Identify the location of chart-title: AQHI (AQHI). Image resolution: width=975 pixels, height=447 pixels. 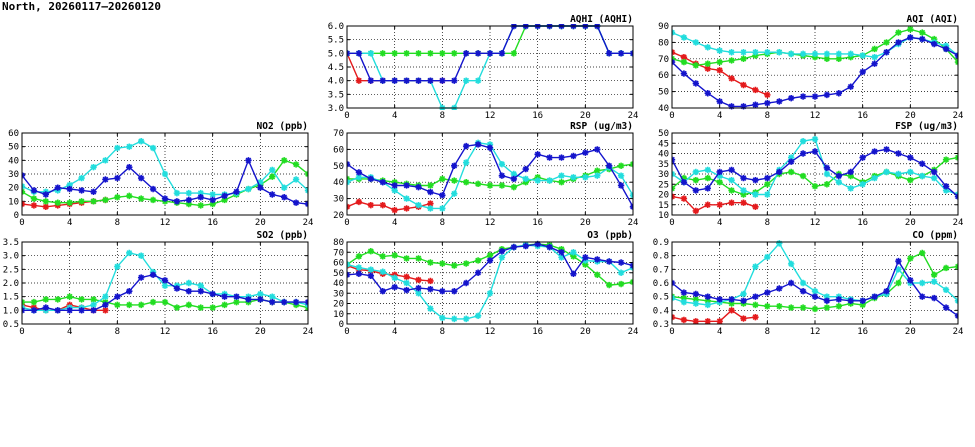
(601, 19).